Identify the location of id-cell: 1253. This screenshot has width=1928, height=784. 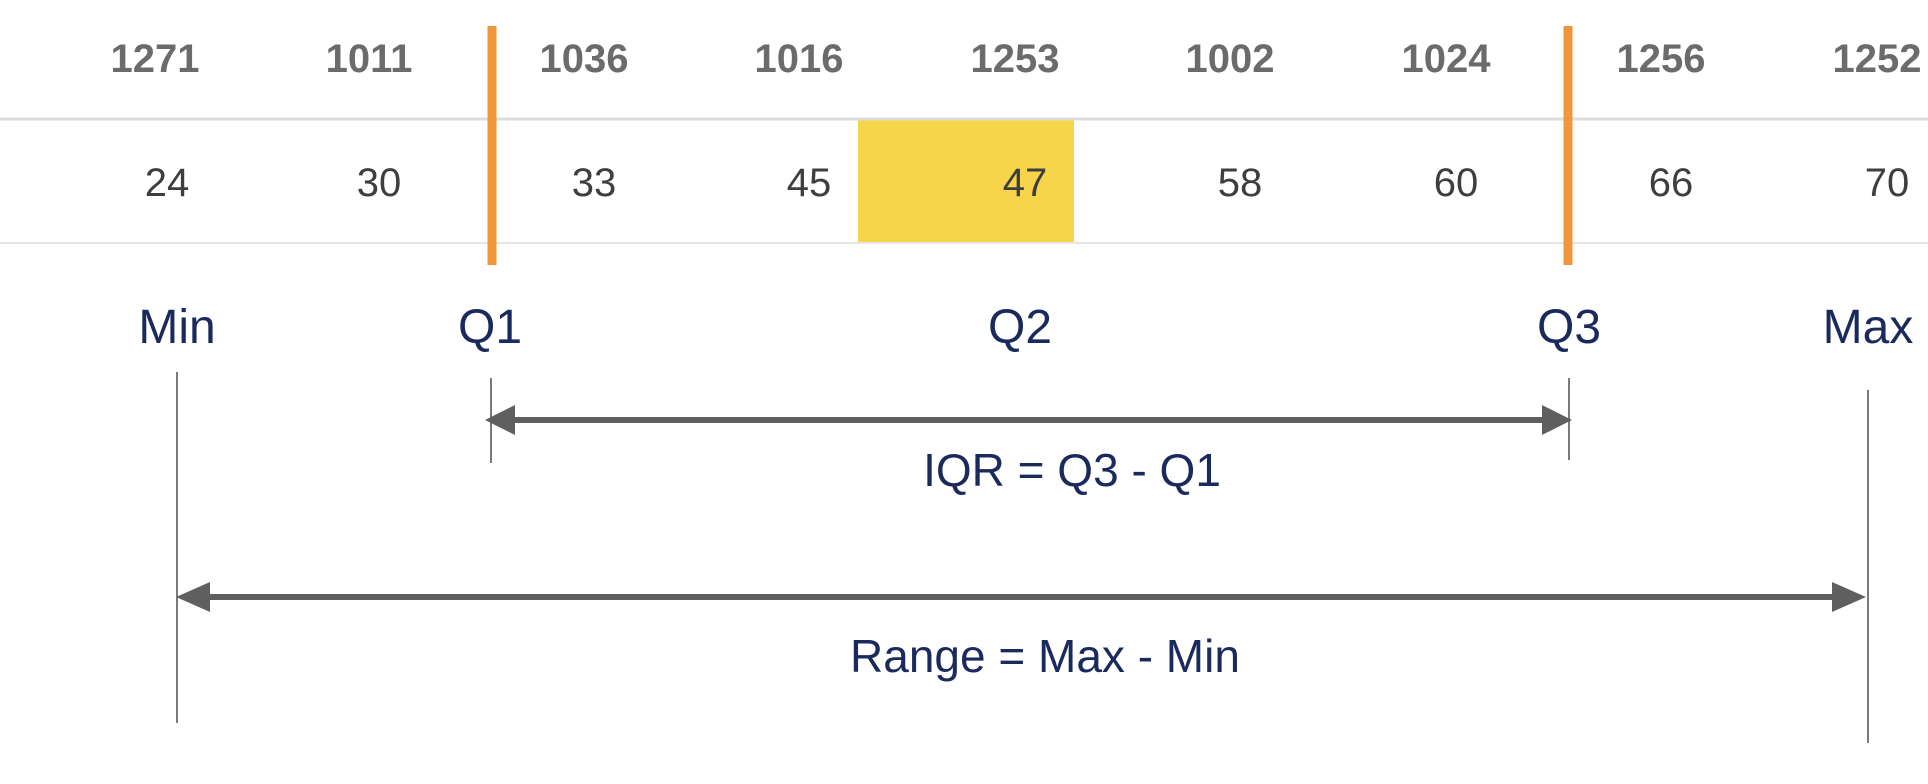
(1015, 59).